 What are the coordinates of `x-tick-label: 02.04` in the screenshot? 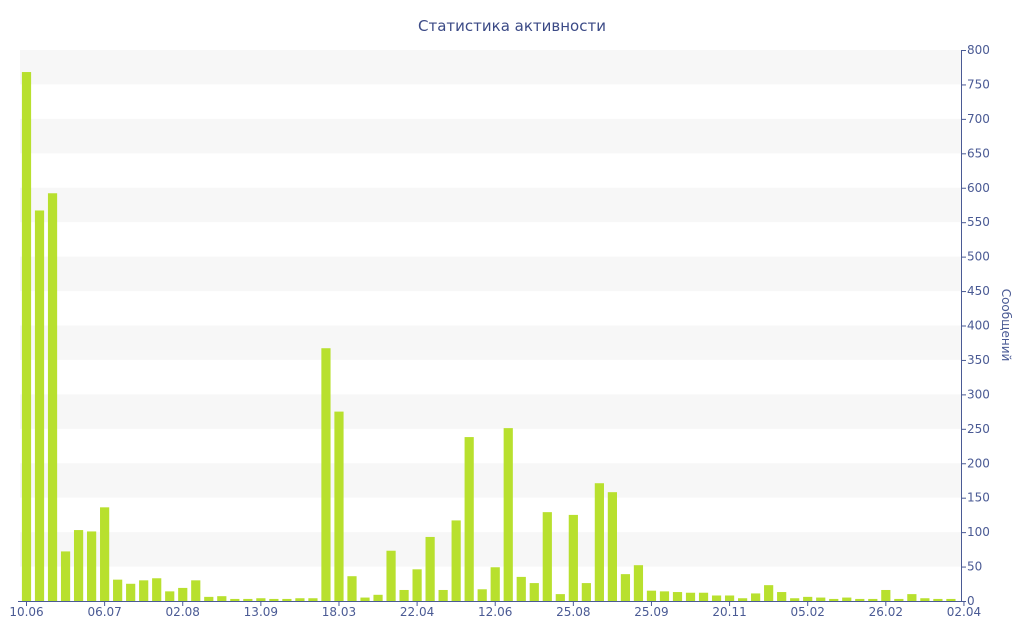 It's located at (964, 612).